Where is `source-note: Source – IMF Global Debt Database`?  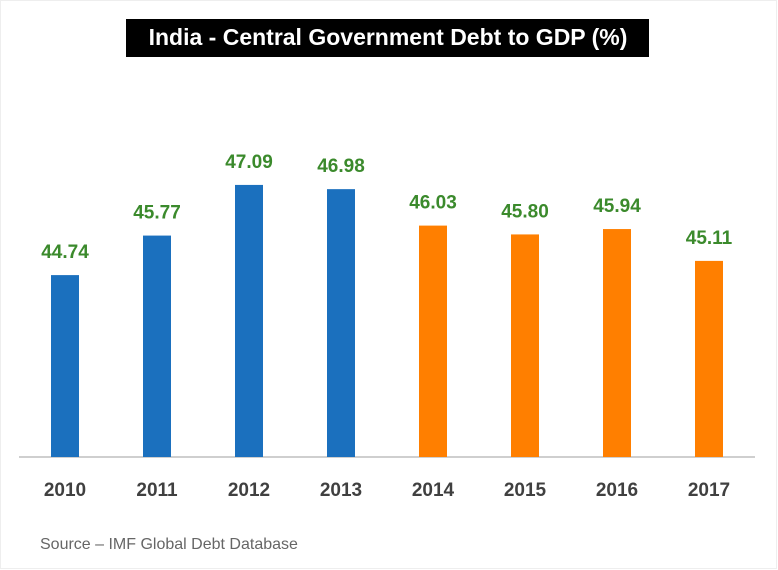
source-note: Source – IMF Global Debt Database is located at coordinates (169, 544).